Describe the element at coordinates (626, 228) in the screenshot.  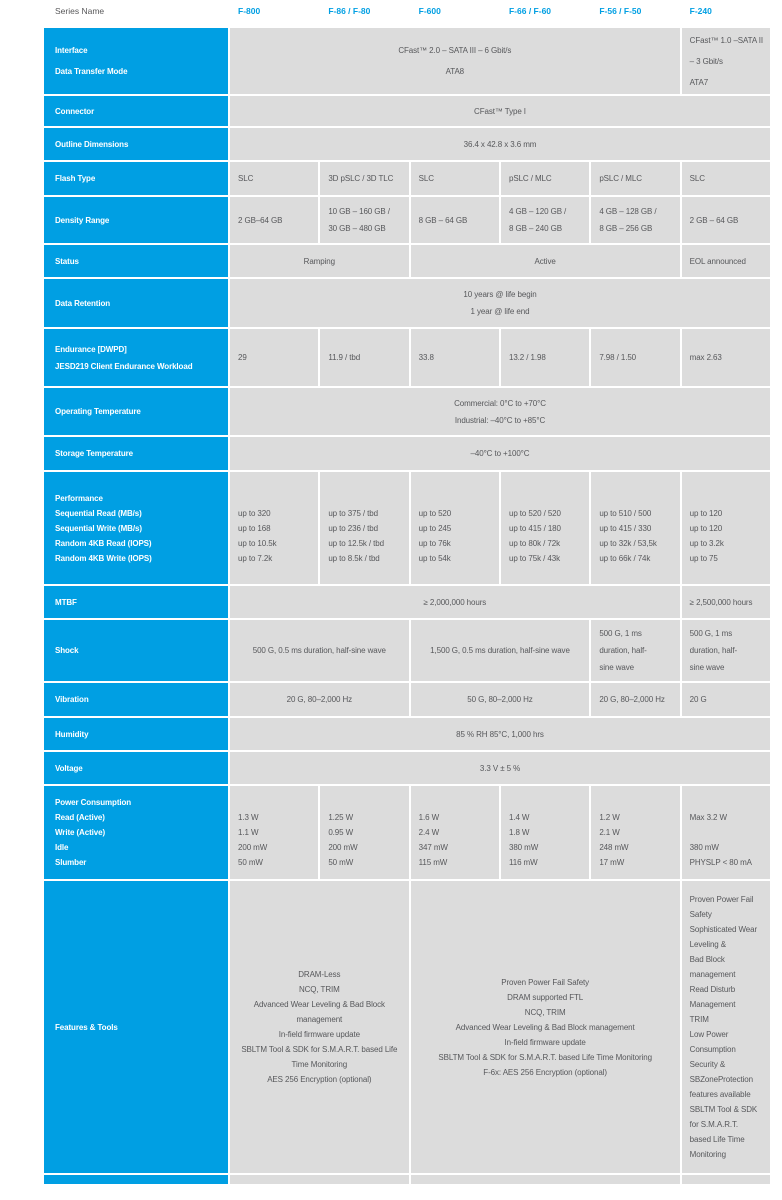
I see `cell-line: 8 GB – 256 GB` at that location.